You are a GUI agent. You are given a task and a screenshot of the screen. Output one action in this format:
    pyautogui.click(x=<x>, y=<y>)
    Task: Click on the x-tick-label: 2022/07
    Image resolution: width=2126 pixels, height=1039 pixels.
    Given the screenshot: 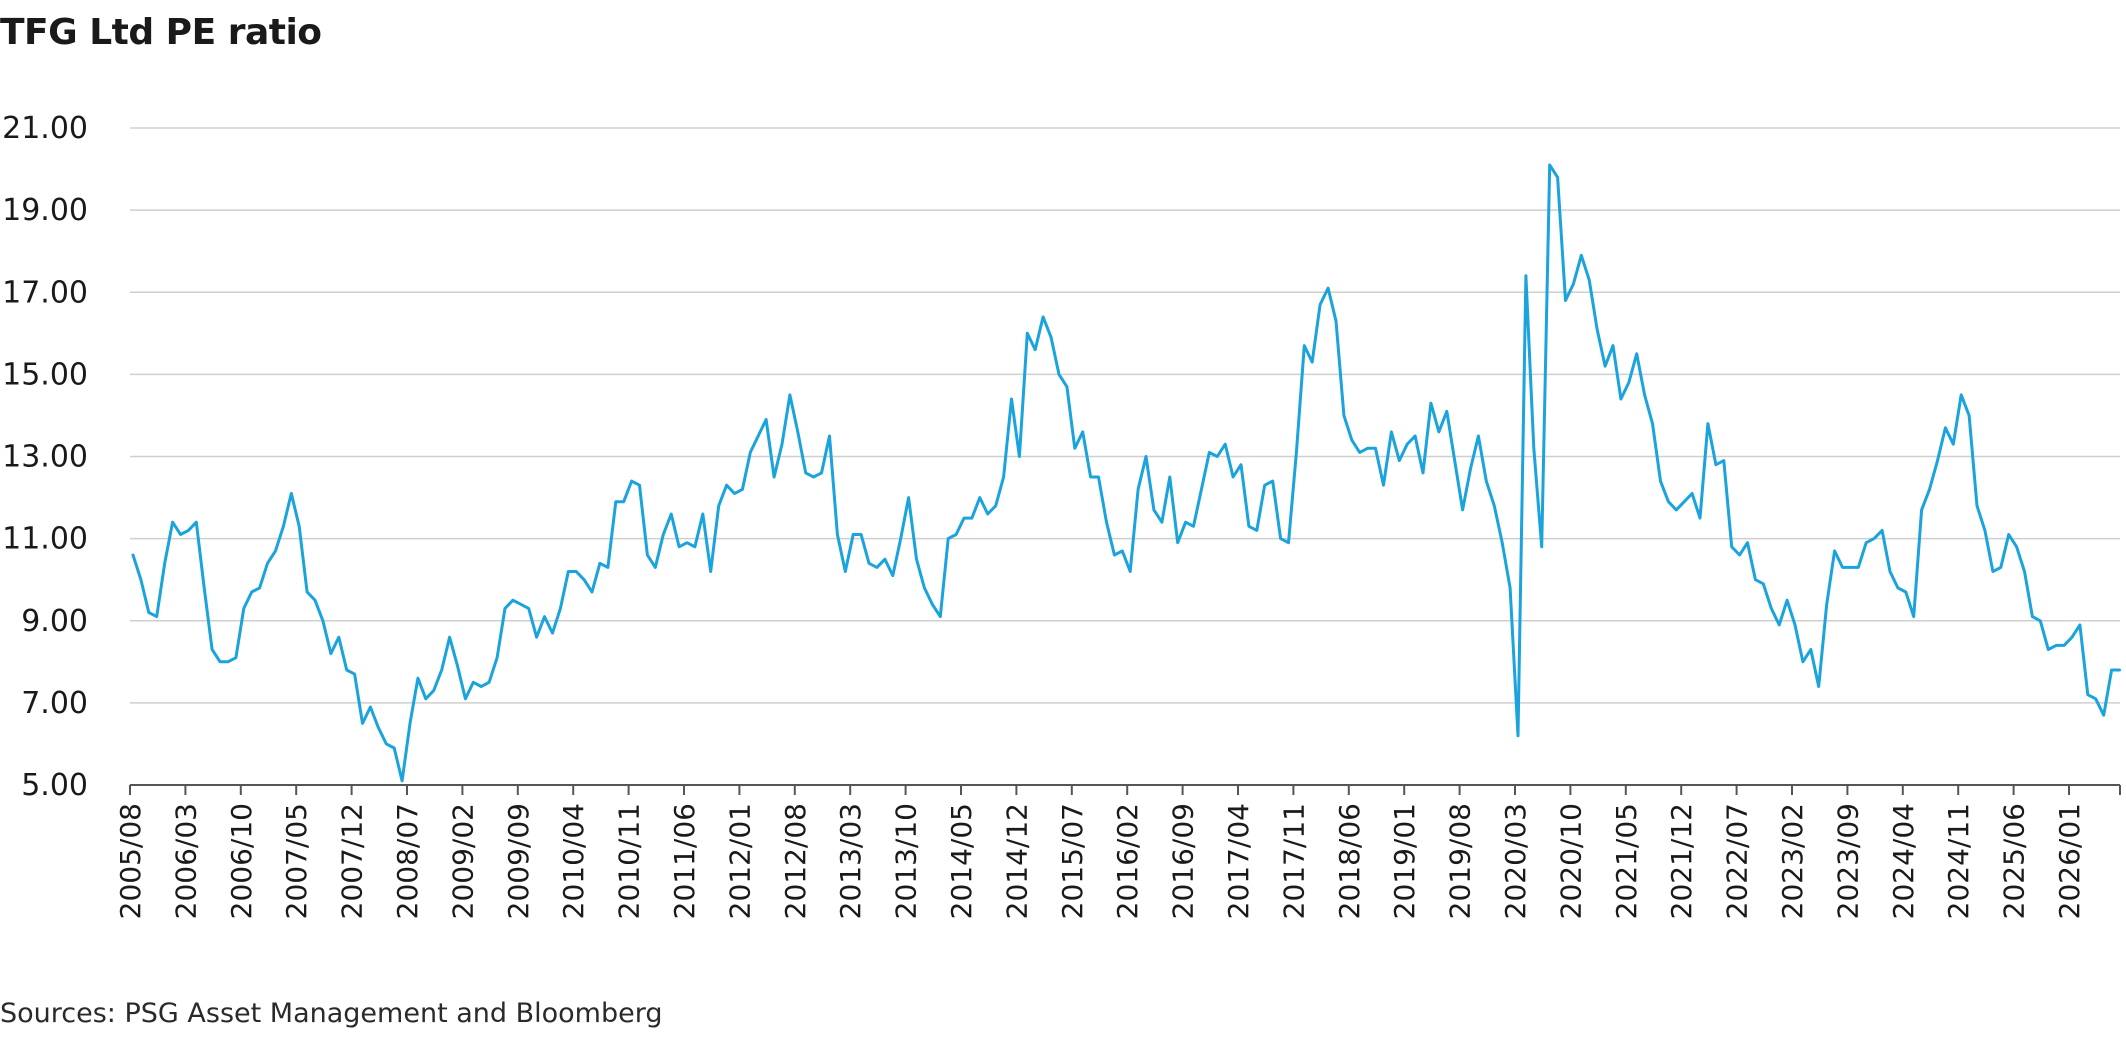 What is the action you would take?
    pyautogui.click(x=1737, y=861)
    